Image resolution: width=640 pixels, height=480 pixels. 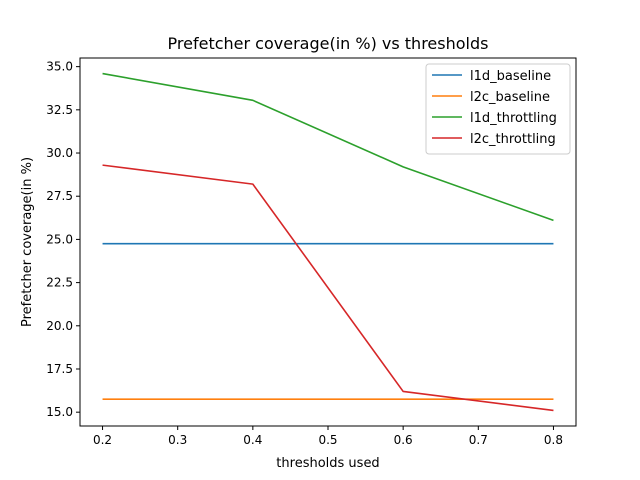 I want to click on y-tick-label: 27.5, so click(x=59, y=196).